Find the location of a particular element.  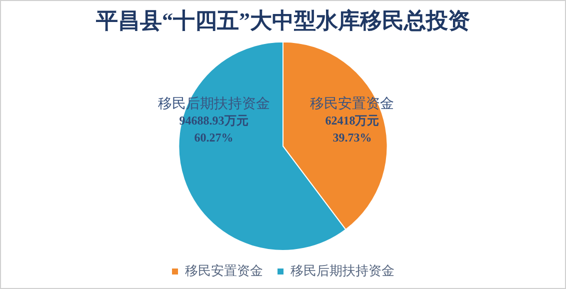

slice-label: 移民后期扶持资金 is located at coordinates (214, 104).